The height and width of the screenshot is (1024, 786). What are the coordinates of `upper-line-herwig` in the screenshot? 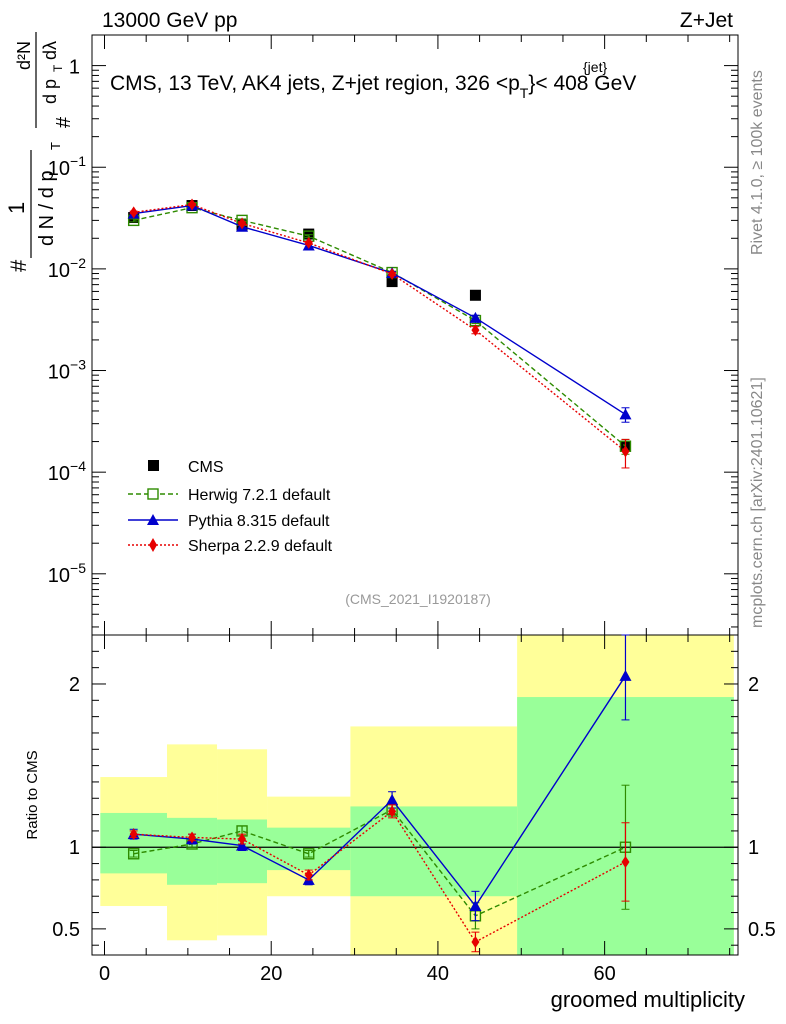 It's located at (379, 326).